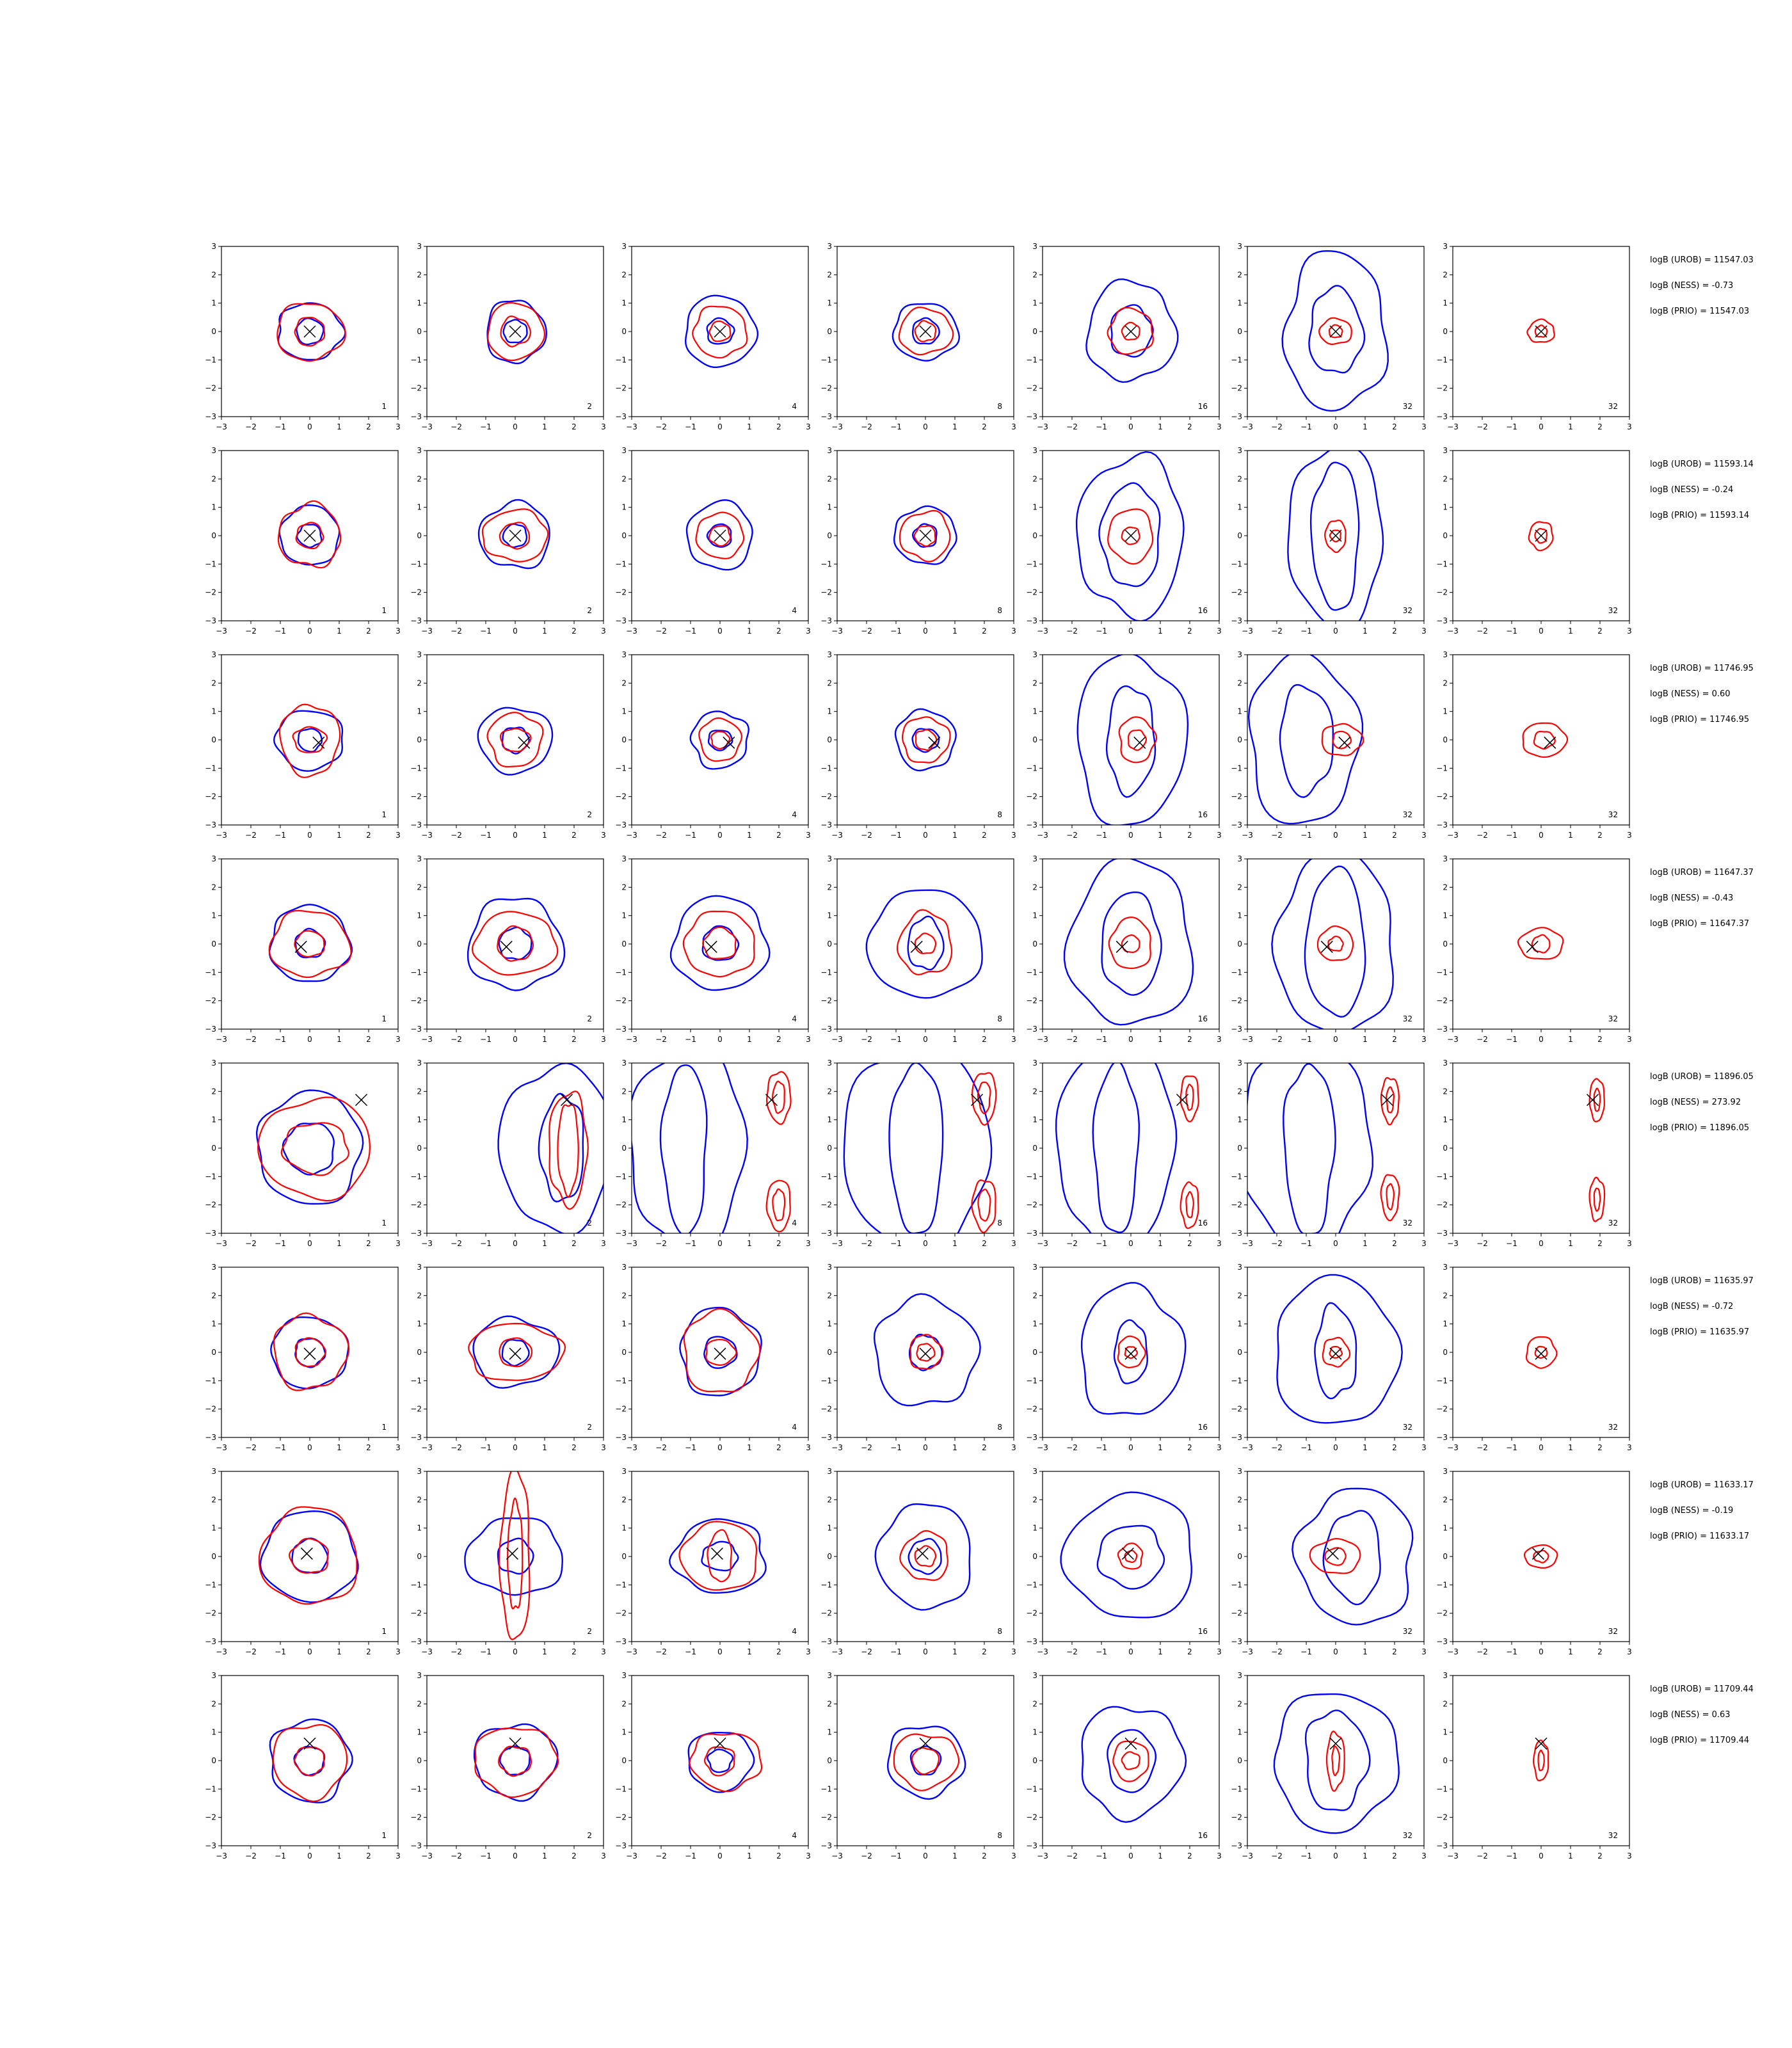 This screenshot has width=1792, height=2048. What do you see at coordinates (1534, 1765) in the screenshot?
I see `panel-r8-c7: −3 −3 −2 −2 −1 −1 0 0 1 1 2 2 3 3 32` at bounding box center [1534, 1765].